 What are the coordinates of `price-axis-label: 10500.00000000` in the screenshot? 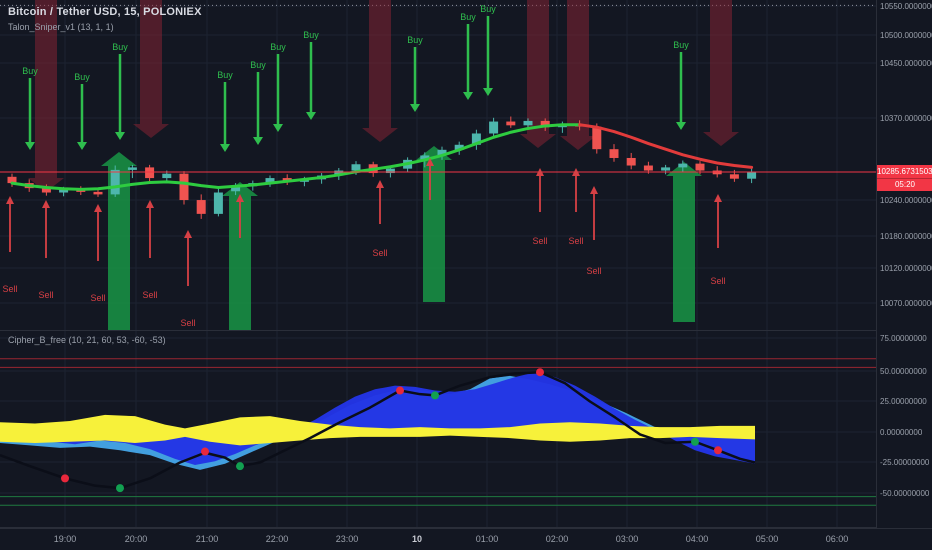 It's located at (906, 35).